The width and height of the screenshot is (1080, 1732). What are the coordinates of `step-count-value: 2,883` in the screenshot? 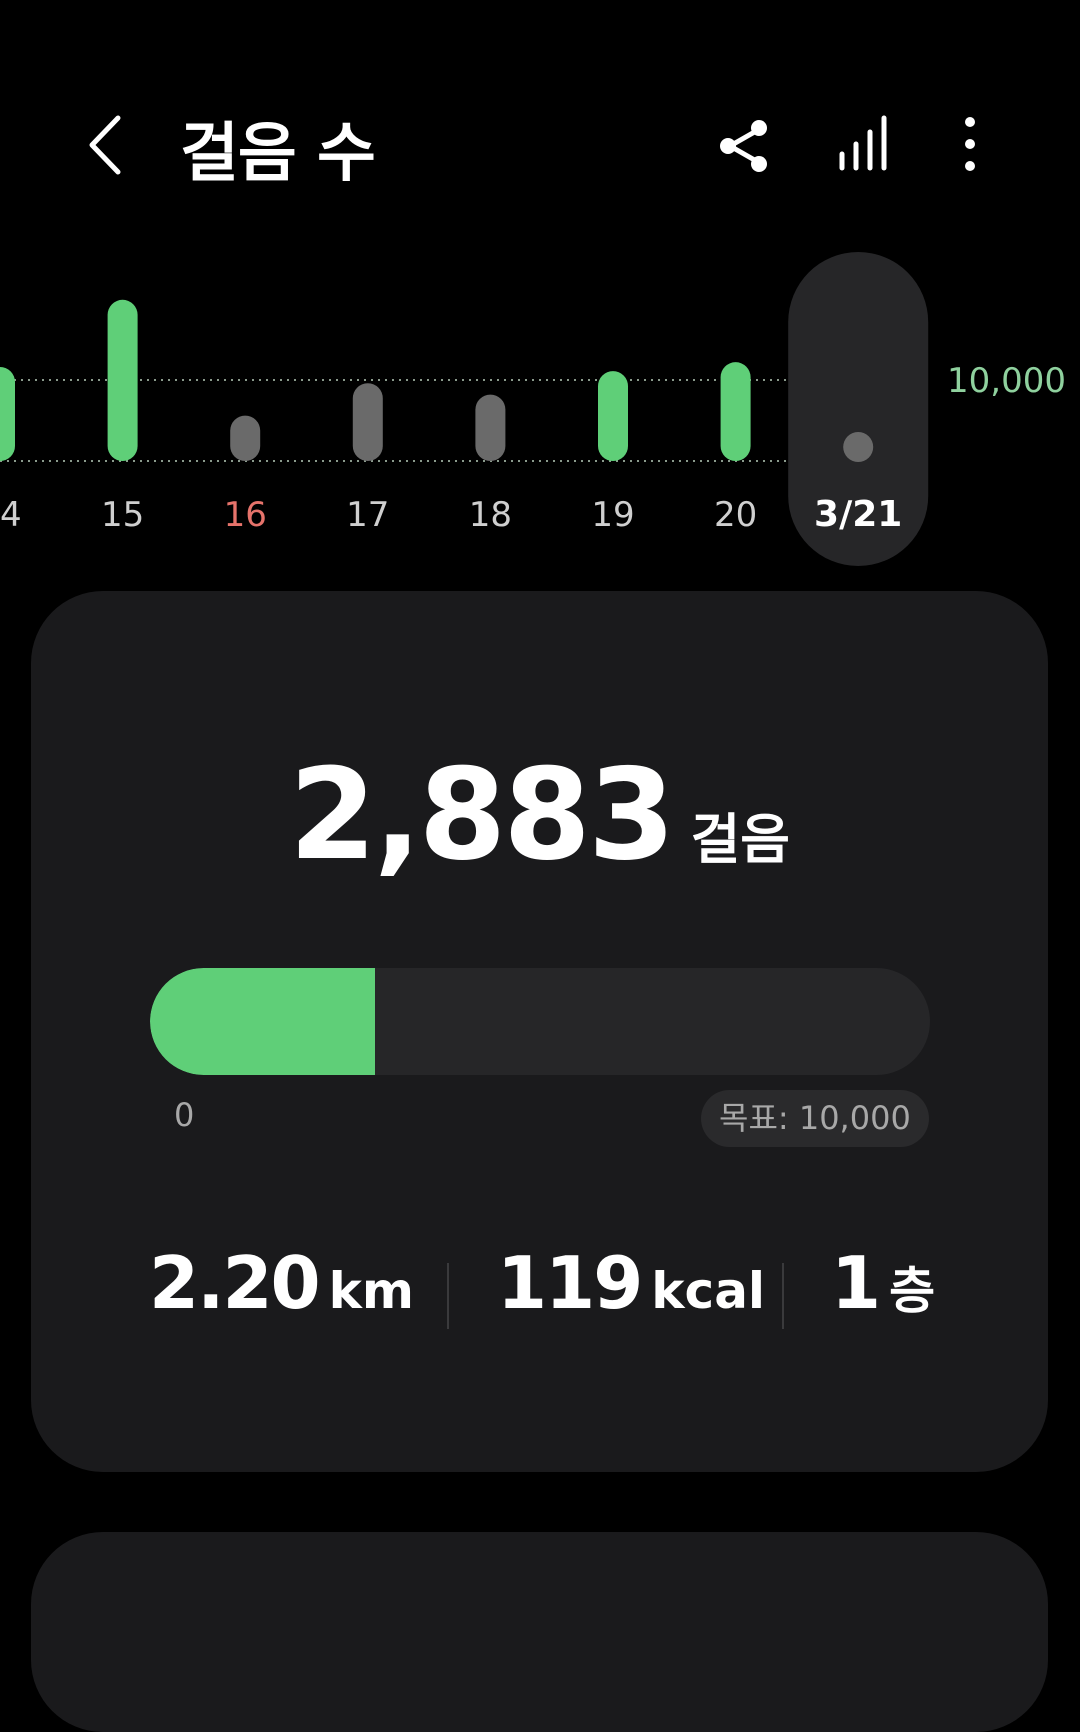 It's located at (482, 814).